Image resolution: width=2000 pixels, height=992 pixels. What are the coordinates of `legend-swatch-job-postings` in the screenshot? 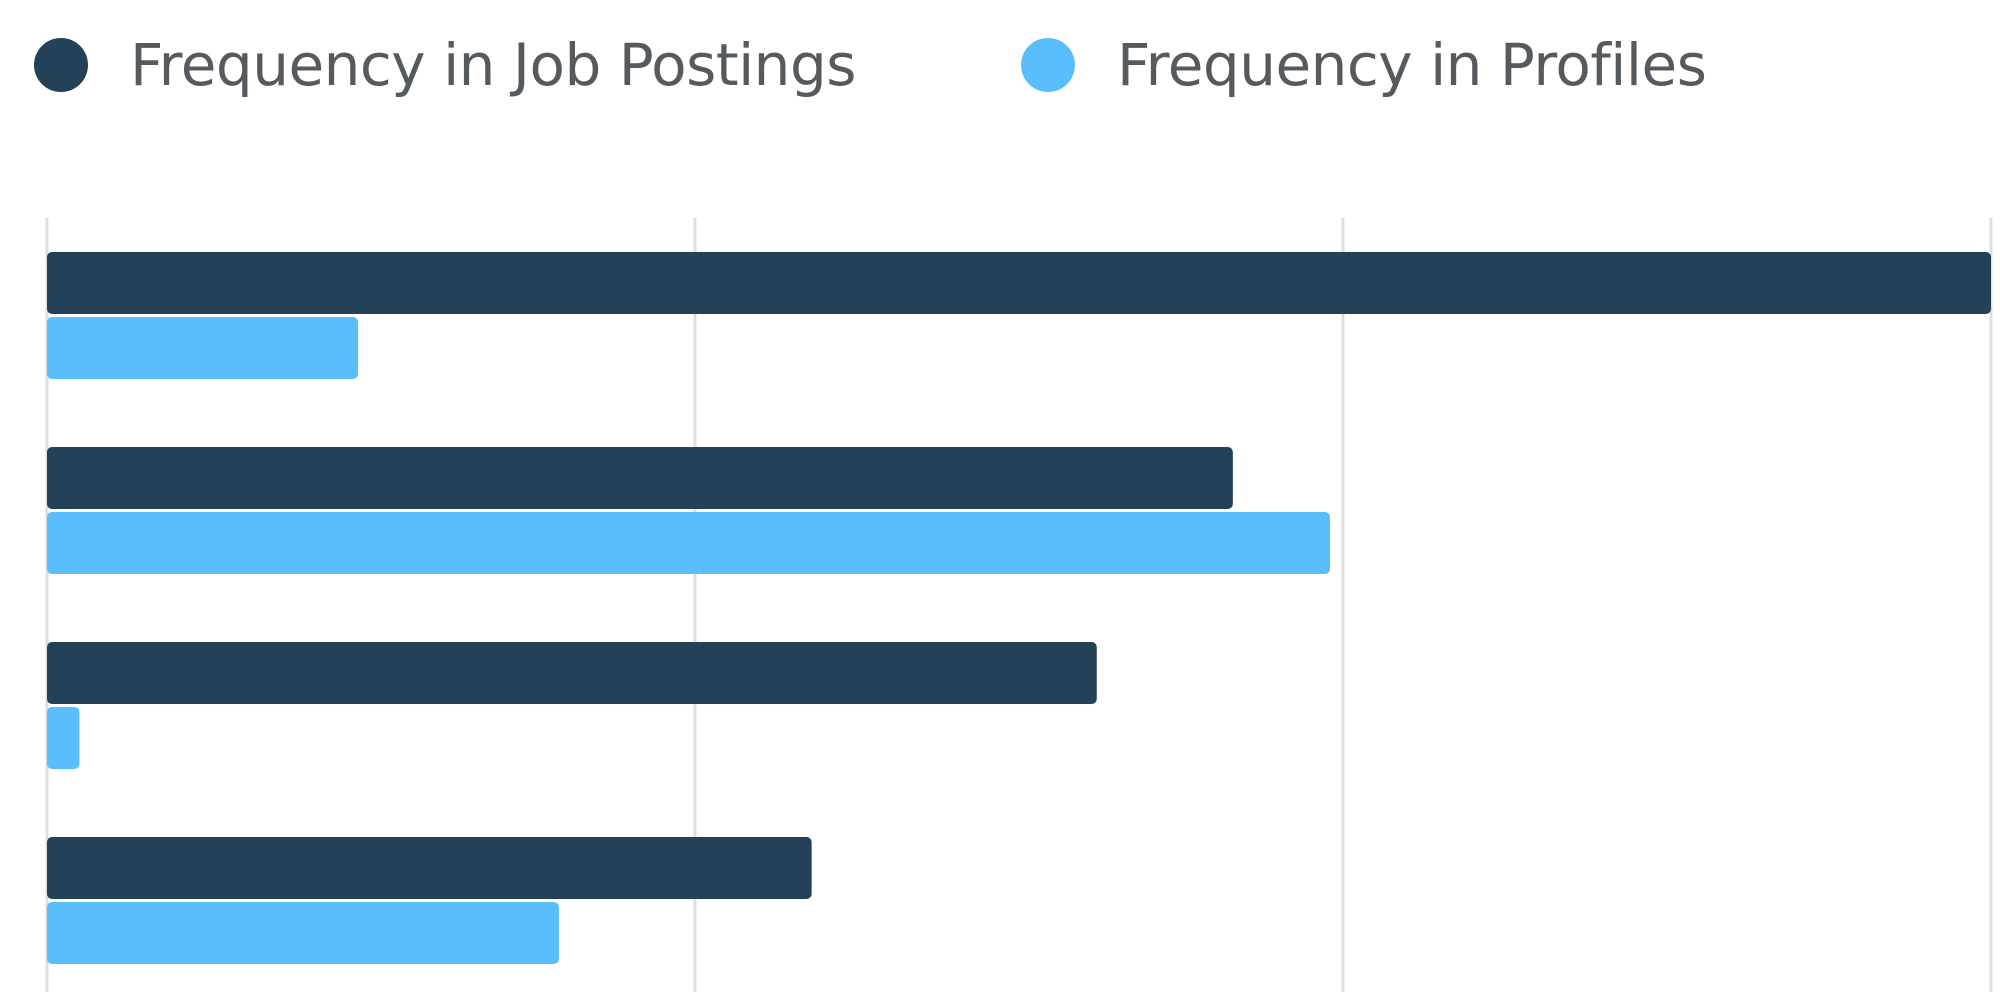 It's located at (61, 65).